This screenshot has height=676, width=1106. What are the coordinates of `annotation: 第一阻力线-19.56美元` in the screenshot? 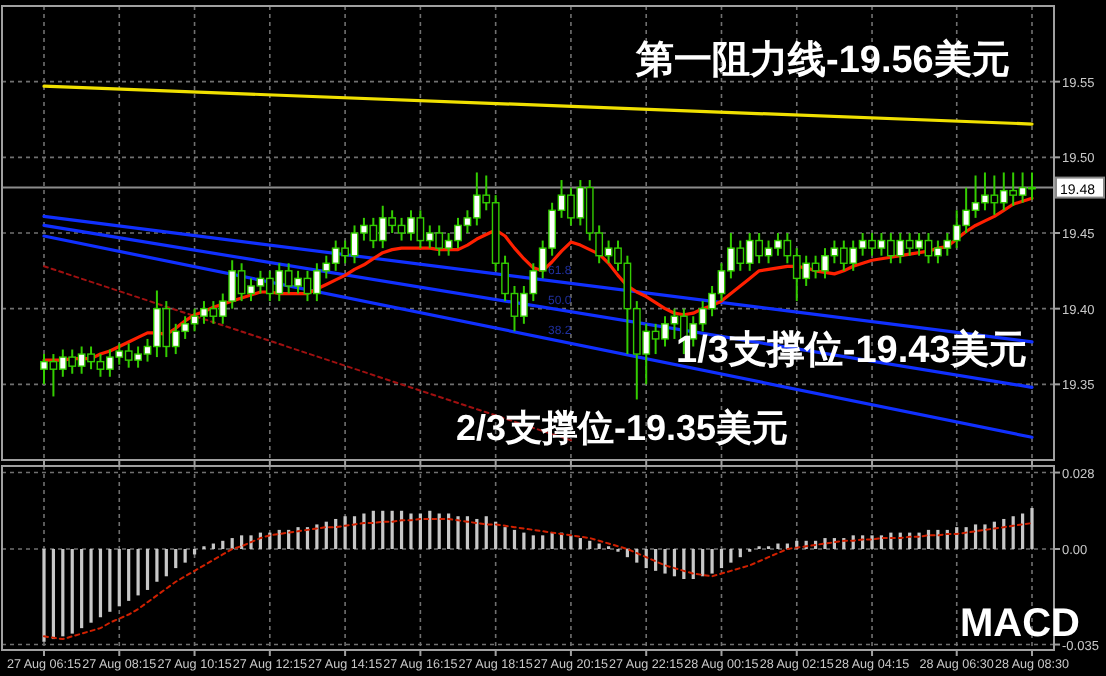 It's located at (822, 60).